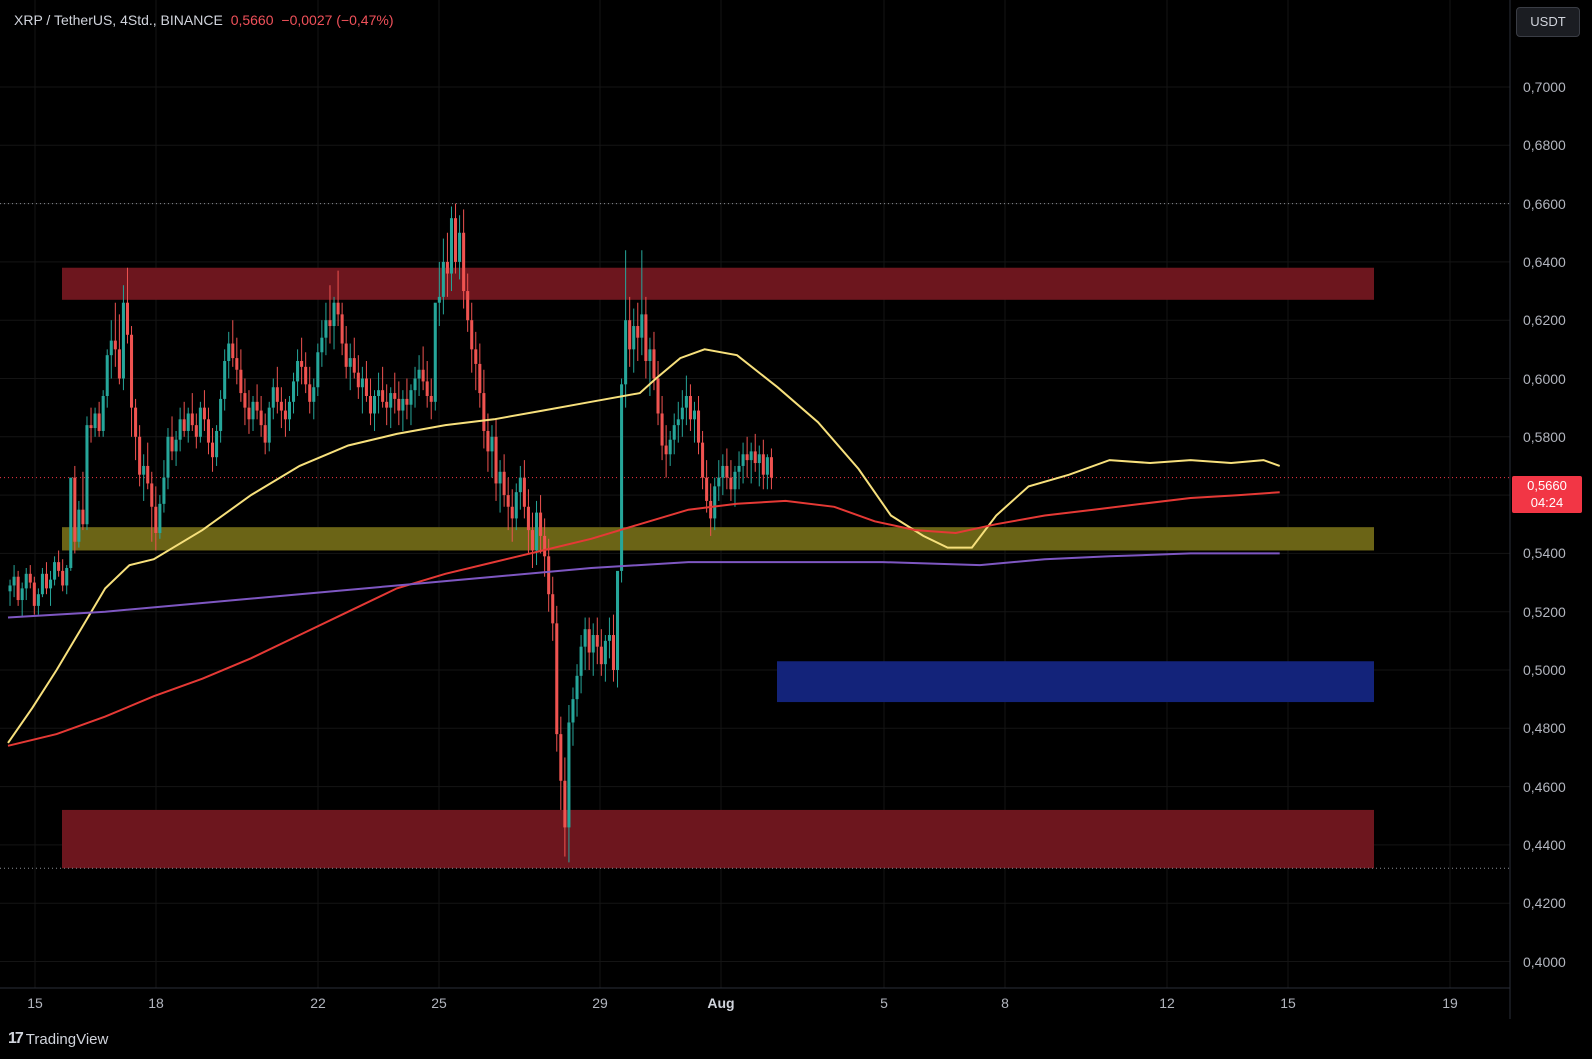  I want to click on time-tick-label: 5, so click(884, 1003).